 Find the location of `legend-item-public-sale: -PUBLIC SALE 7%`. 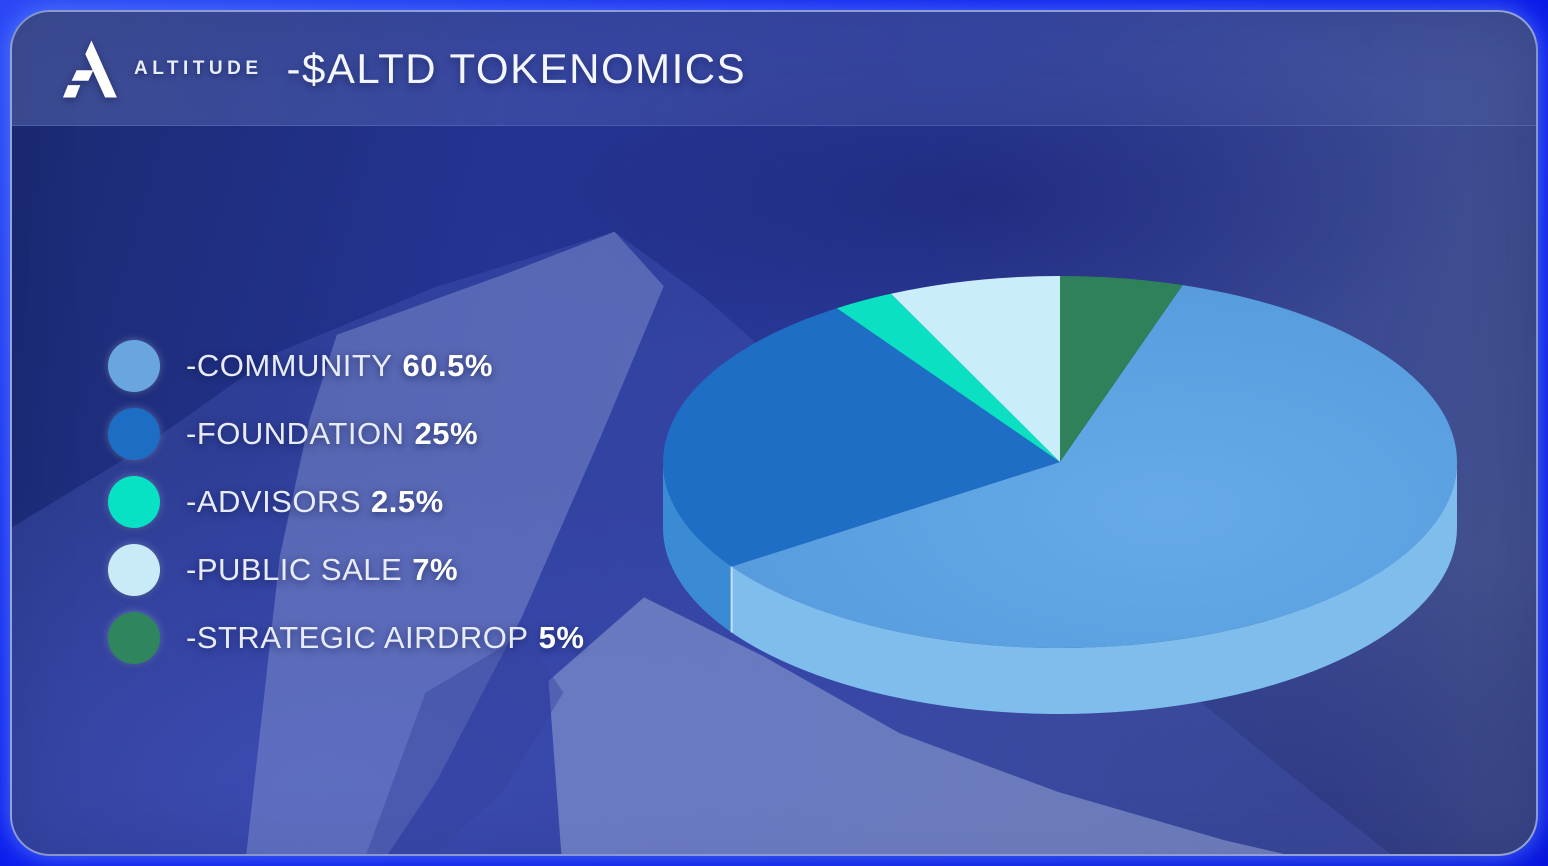

legend-item-public-sale: -PUBLIC SALE 7% is located at coordinates (346, 570).